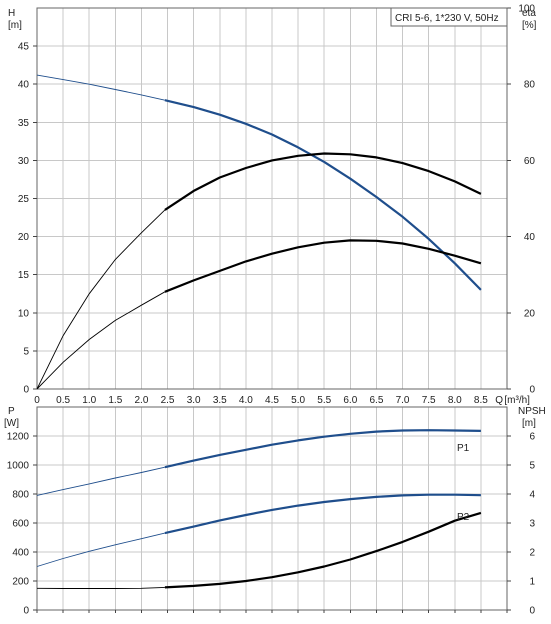  What do you see at coordinates (517, 400) in the screenshot?
I see `x-axis-unit: [m³/h]` at bounding box center [517, 400].